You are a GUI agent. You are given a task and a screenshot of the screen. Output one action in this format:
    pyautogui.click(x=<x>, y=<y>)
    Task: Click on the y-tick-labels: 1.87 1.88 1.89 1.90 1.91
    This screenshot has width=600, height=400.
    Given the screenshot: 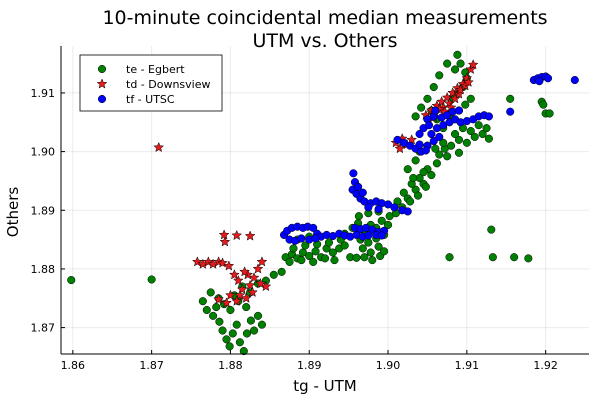 What is the action you would take?
    pyautogui.click(x=43, y=211)
    